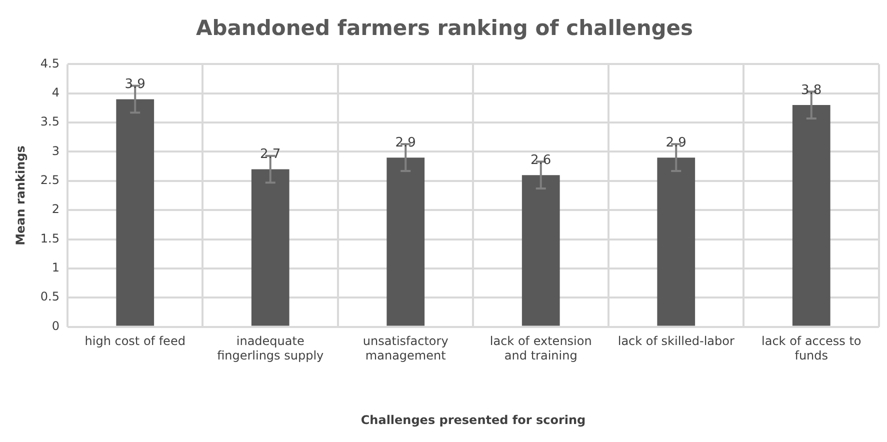 The width and height of the screenshot is (887, 442). I want to click on x-tick-label: lack of access to funds, so click(812, 348).